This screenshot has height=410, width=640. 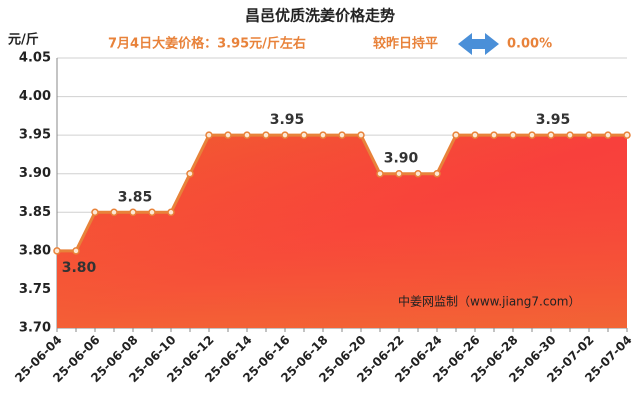 What do you see at coordinates (135, 197) in the screenshot?
I see `data-label: 3.85` at bounding box center [135, 197].